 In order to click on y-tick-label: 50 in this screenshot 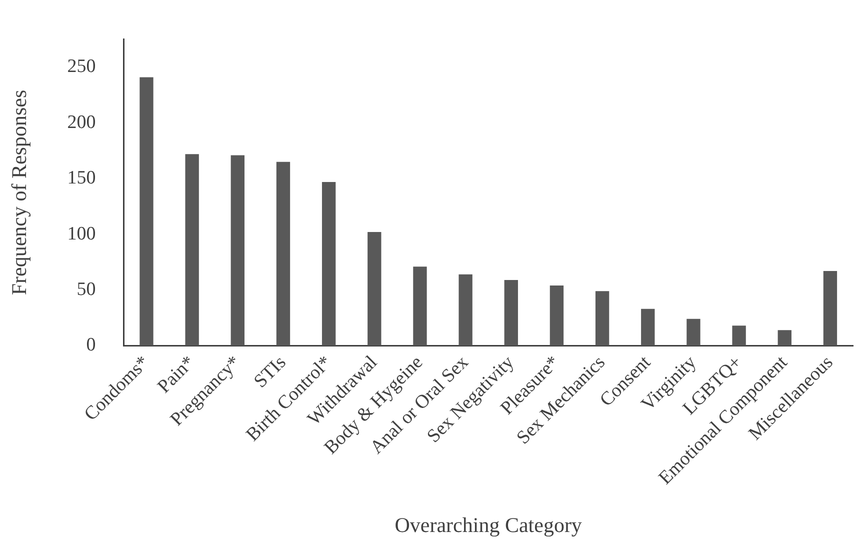, I will do `click(86, 289)`.